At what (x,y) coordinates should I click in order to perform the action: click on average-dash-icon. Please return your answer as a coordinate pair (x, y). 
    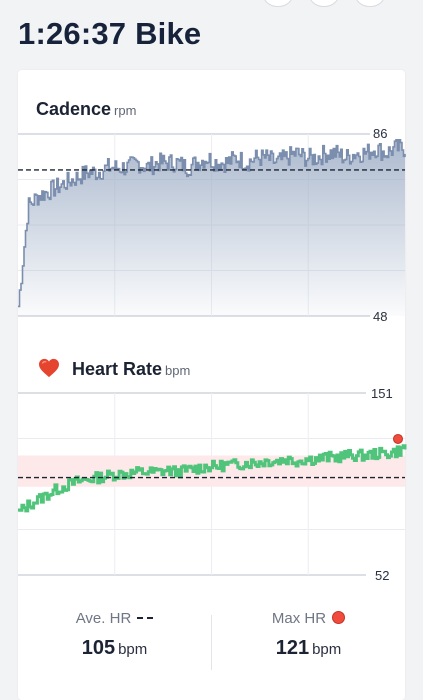
    Looking at the image, I should click on (145, 617).